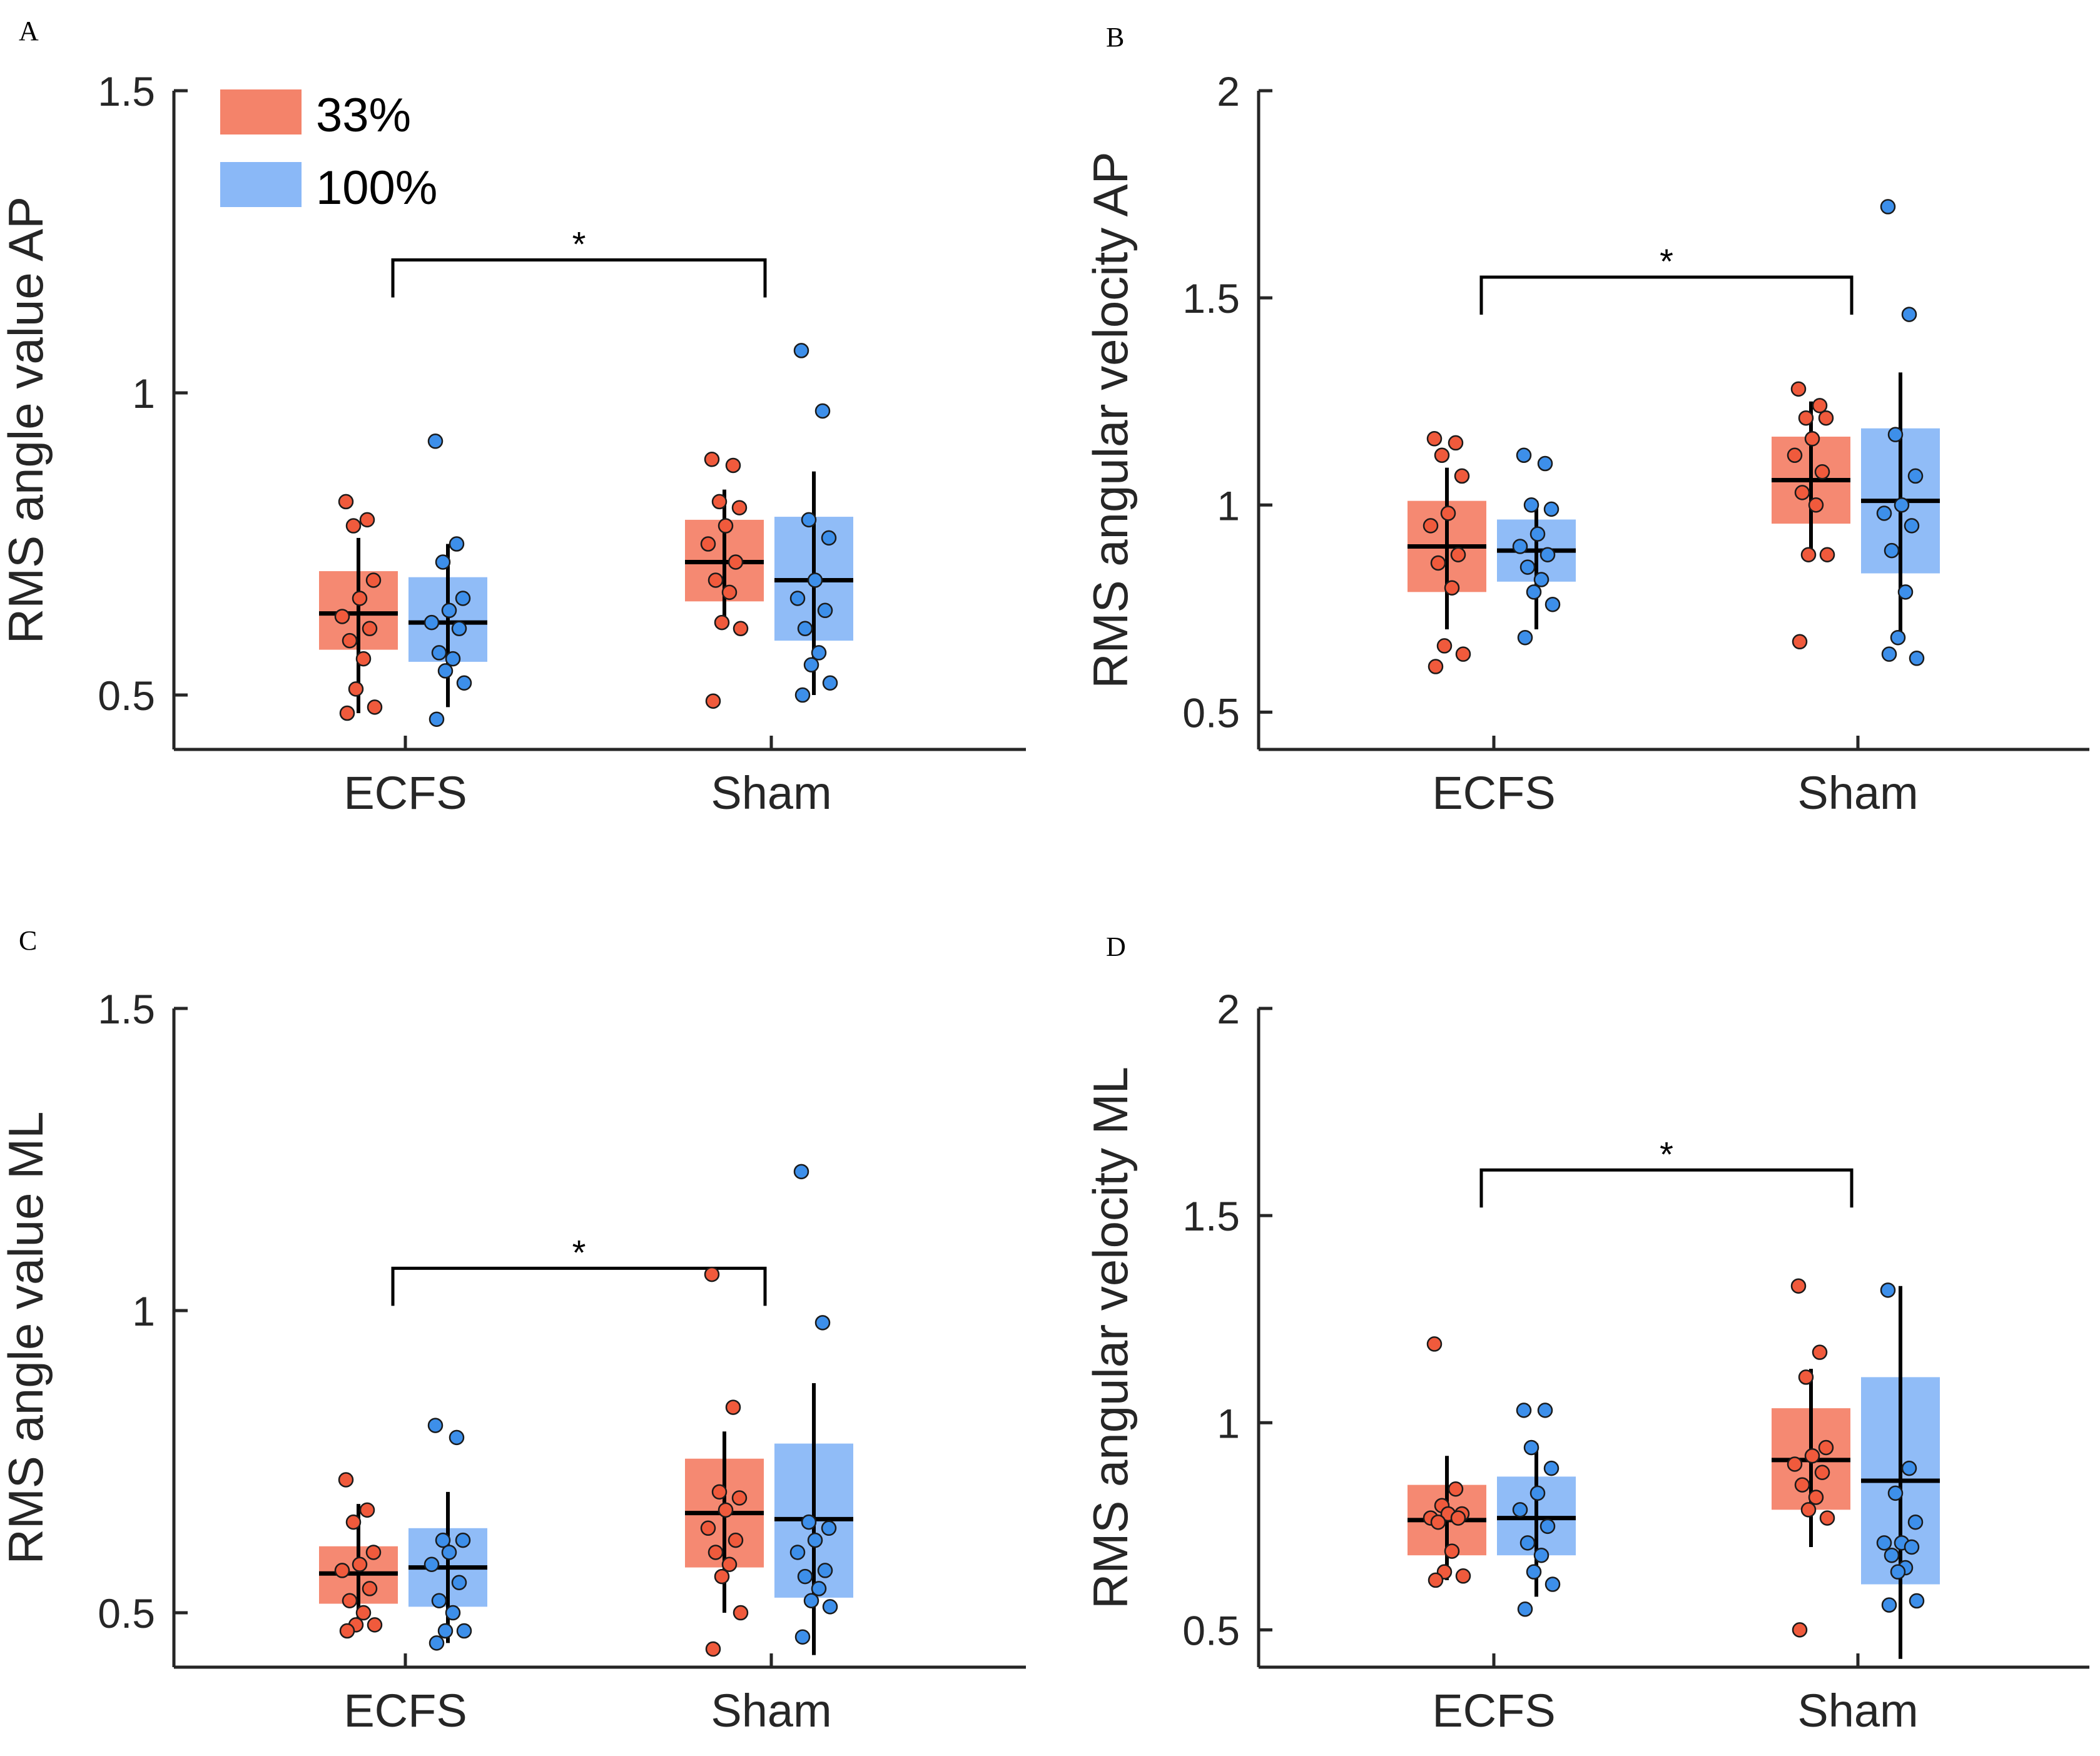 This screenshot has height=1756, width=2100. I want to click on legend-label-33: 33%, so click(363, 115).